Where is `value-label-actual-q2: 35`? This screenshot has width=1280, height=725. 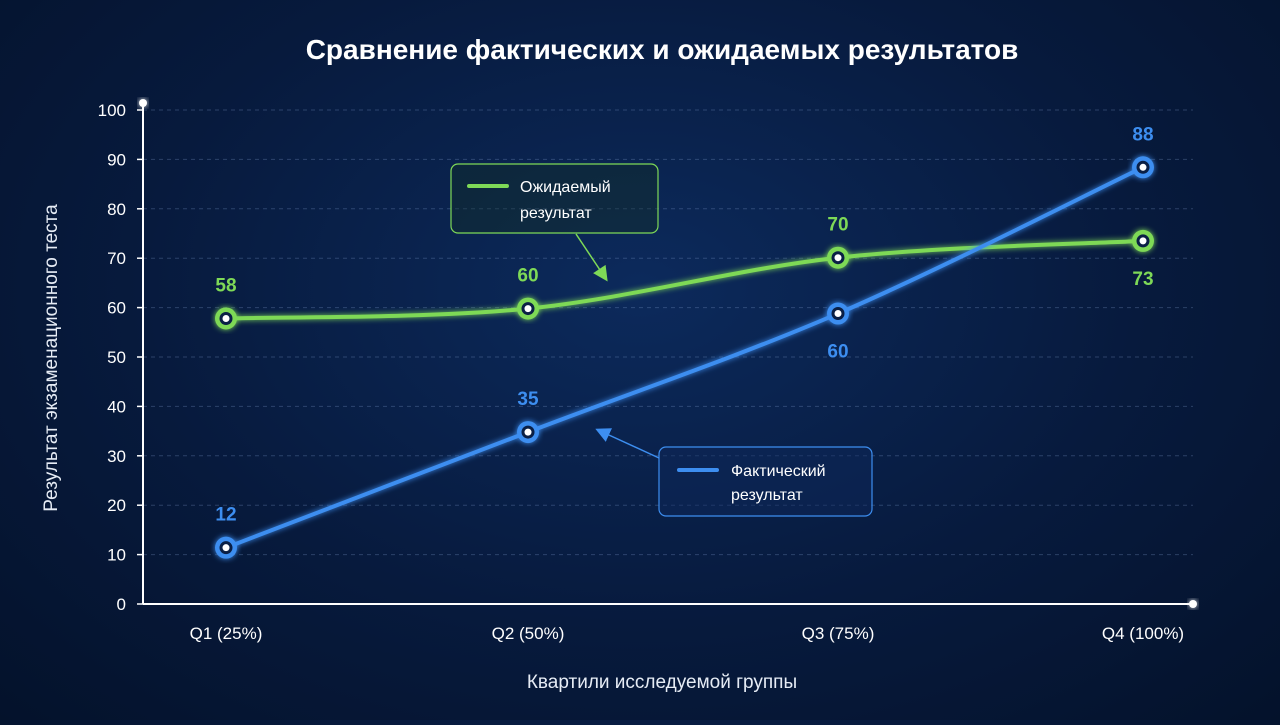 value-label-actual-q2: 35 is located at coordinates (528, 399).